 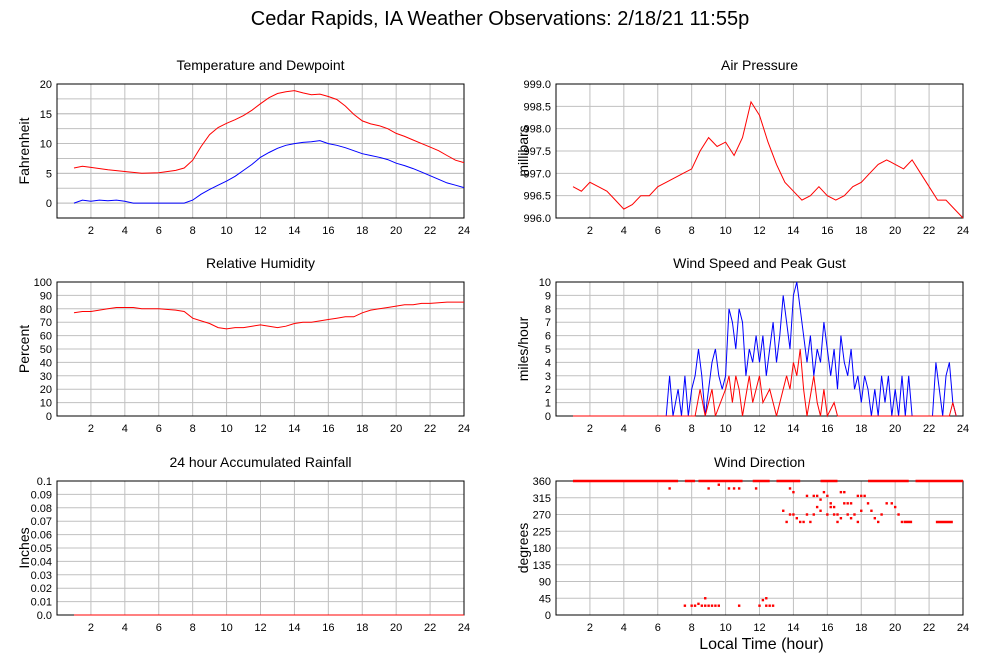 I want to click on y-tick-label: 0.06, so click(x=41, y=536).